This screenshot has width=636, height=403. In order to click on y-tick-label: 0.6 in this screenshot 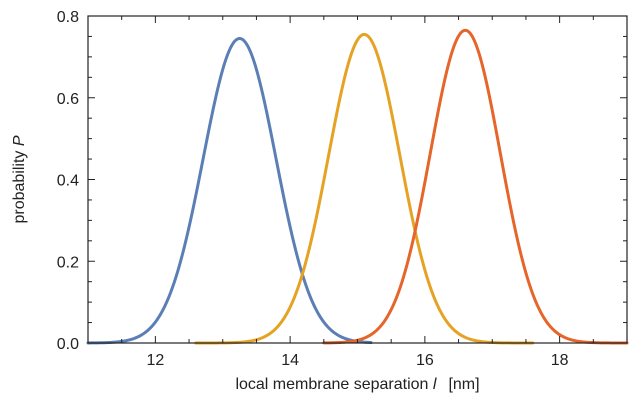, I will do `click(68, 99)`.